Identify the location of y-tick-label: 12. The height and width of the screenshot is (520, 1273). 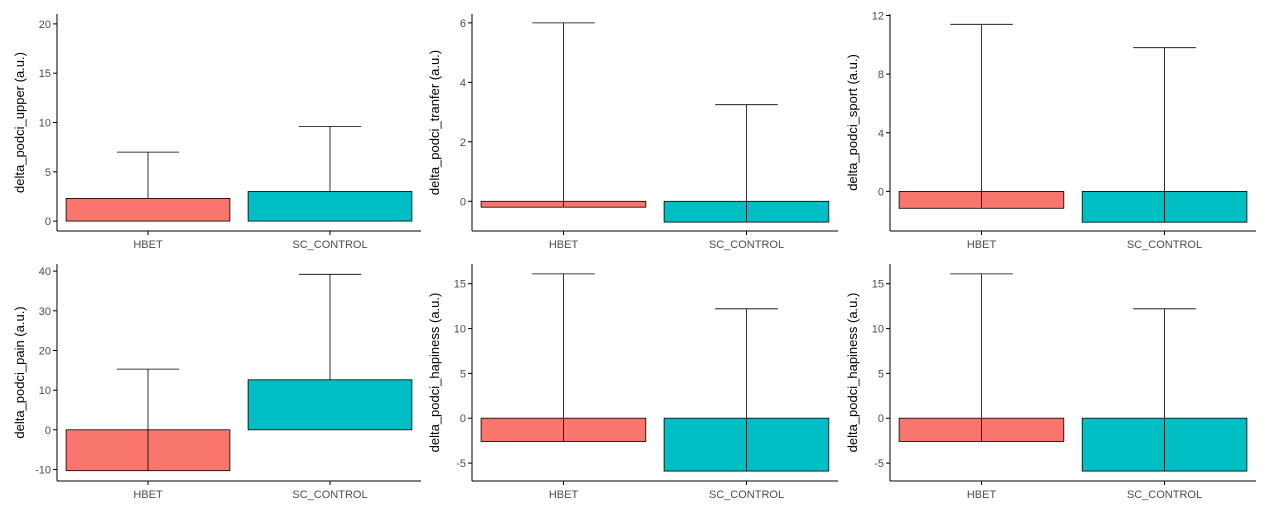
(878, 17).